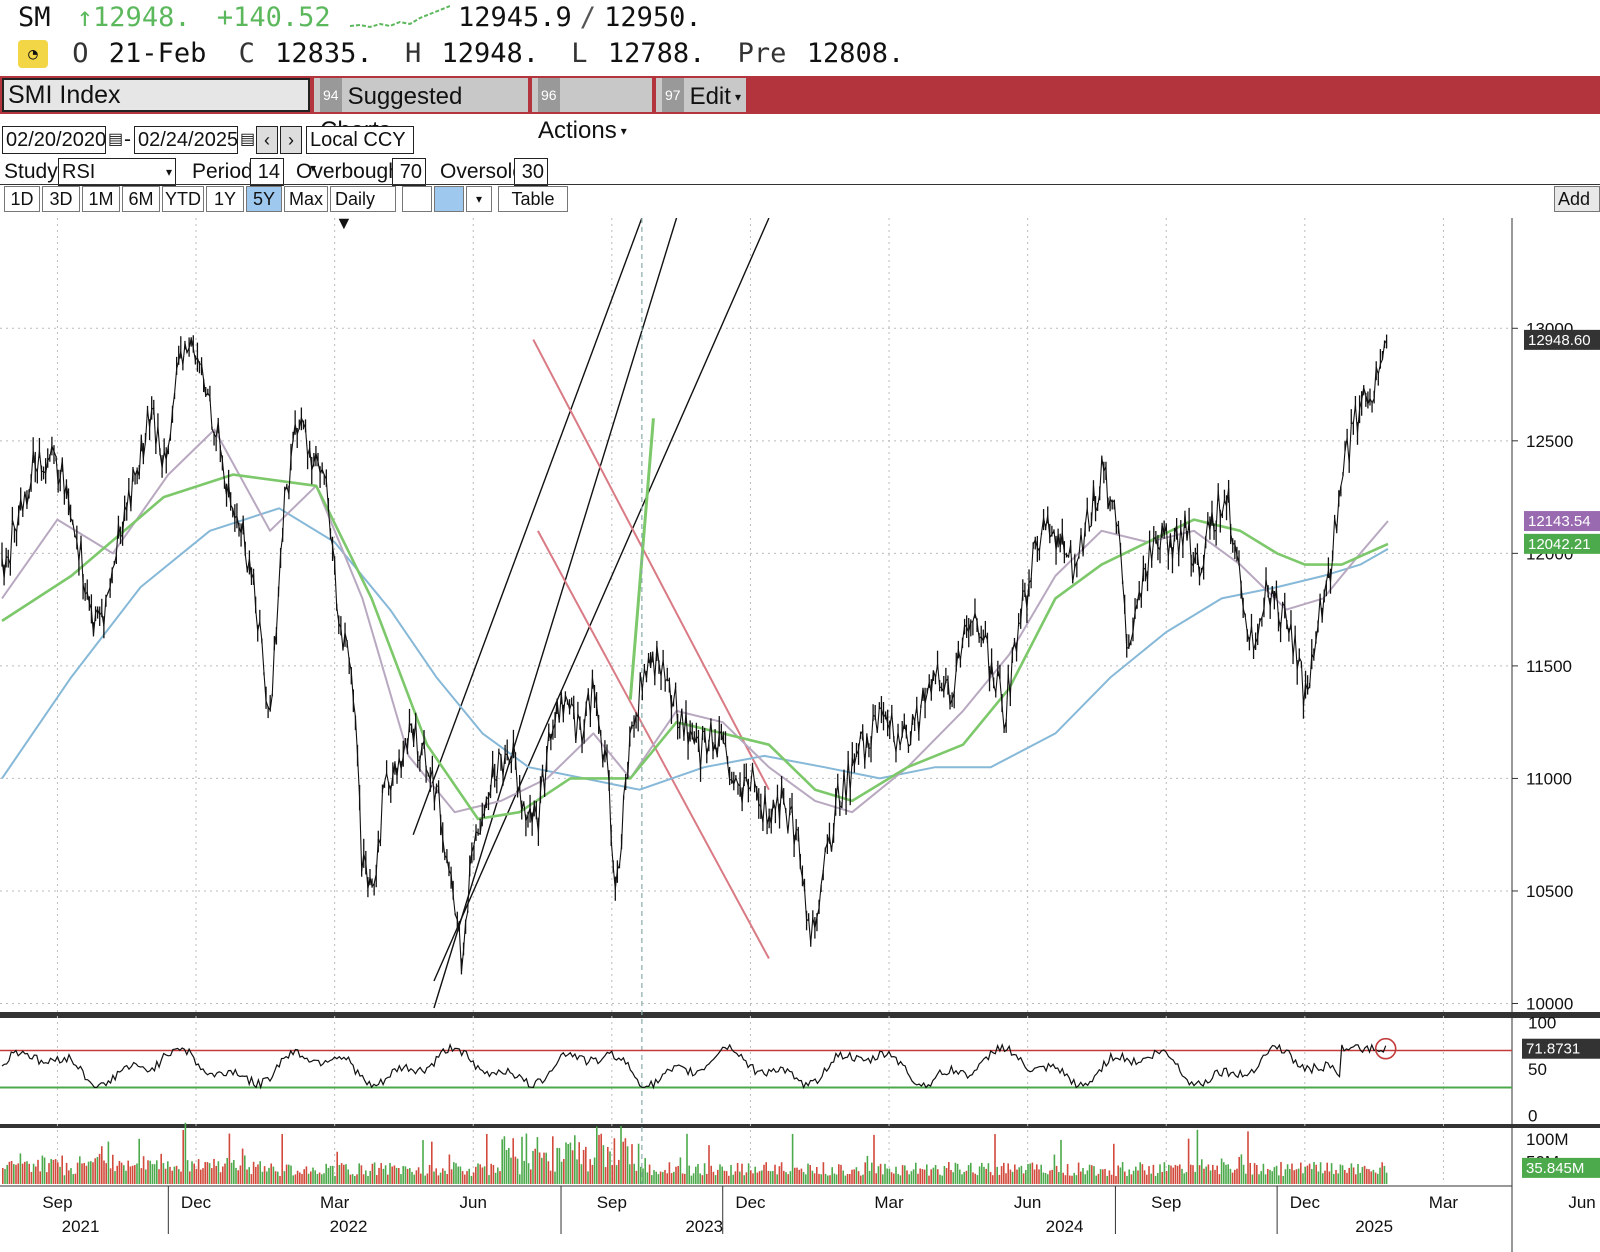 The width and height of the screenshot is (1600, 1252). What do you see at coordinates (473, 1202) in the screenshot?
I see `month-label: Jun` at bounding box center [473, 1202].